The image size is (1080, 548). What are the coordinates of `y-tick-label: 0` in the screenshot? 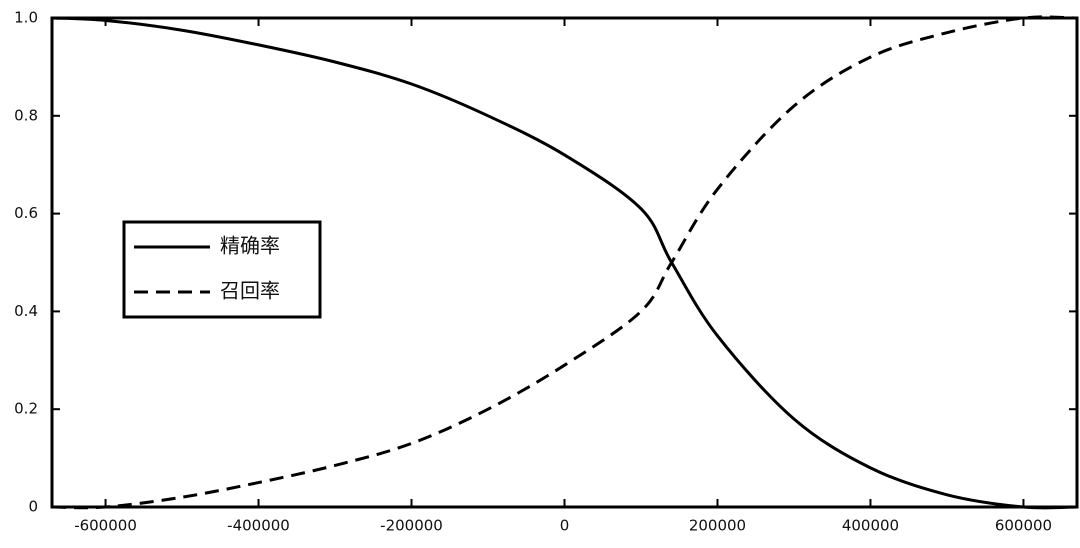 It's located at (33, 507).